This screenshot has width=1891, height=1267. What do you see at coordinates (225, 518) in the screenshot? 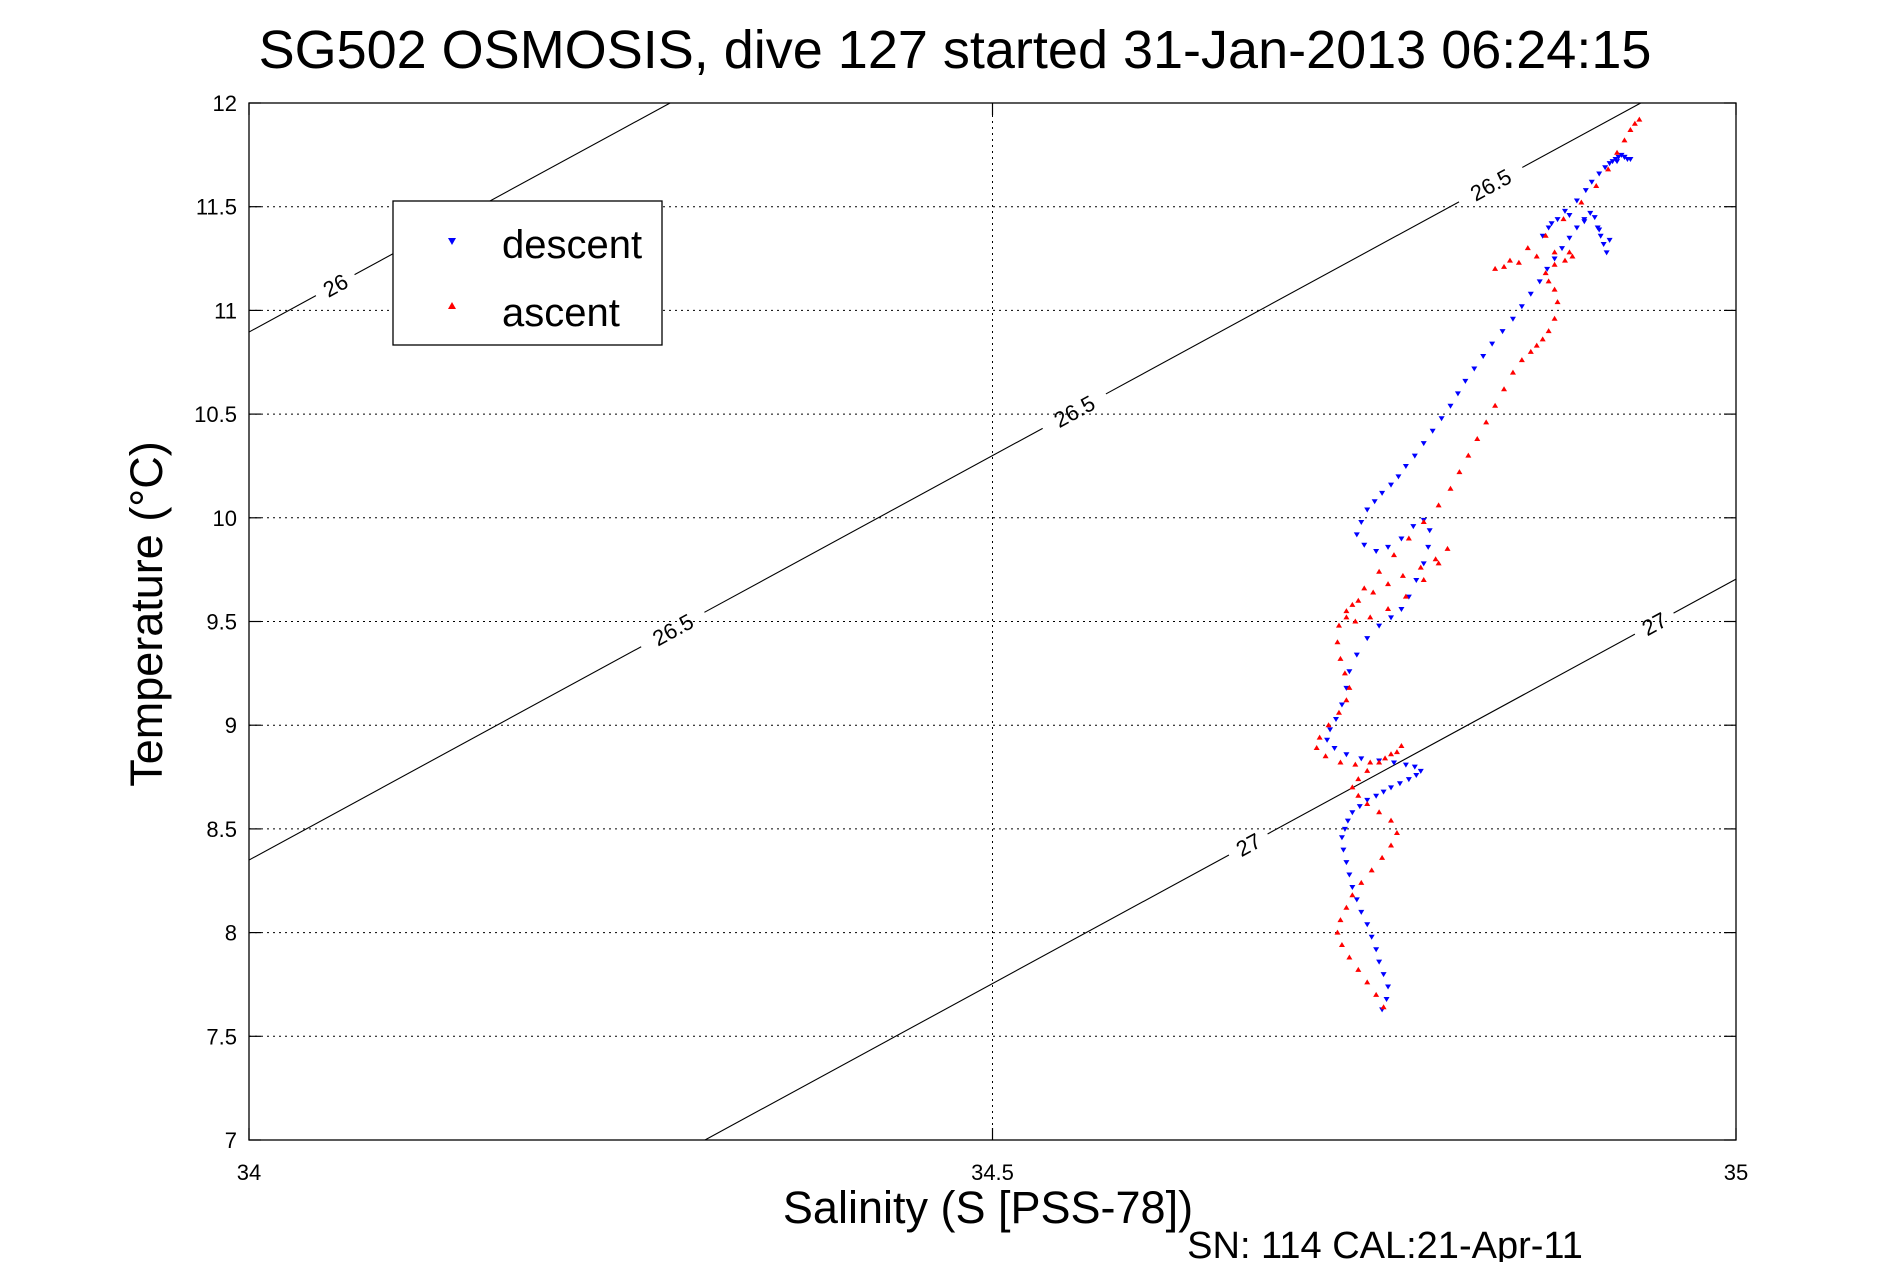
I see `y-tick-label: 10` at bounding box center [225, 518].